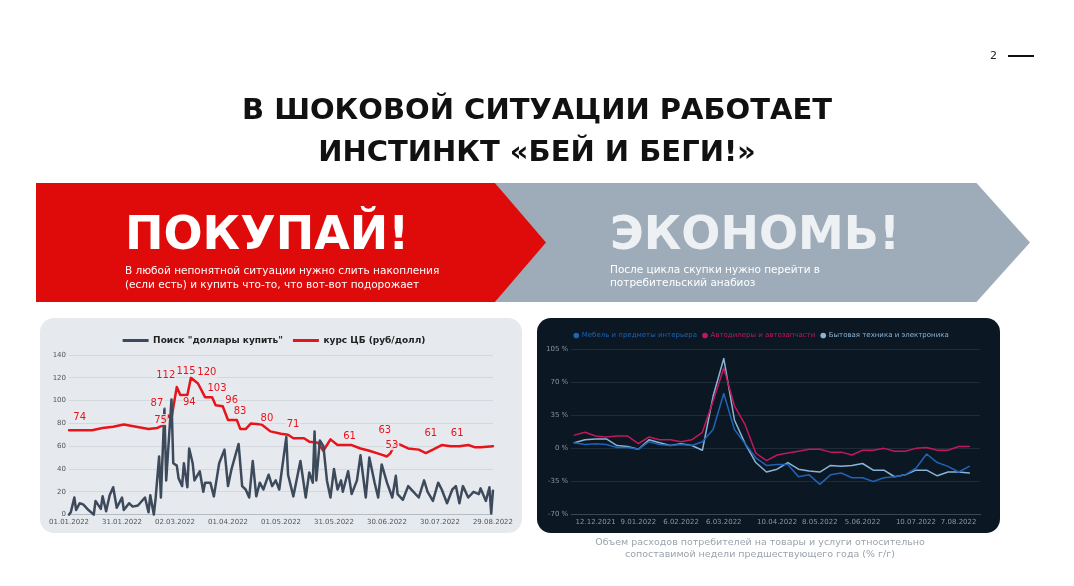  I want to click on data-label: 115, so click(186, 371).